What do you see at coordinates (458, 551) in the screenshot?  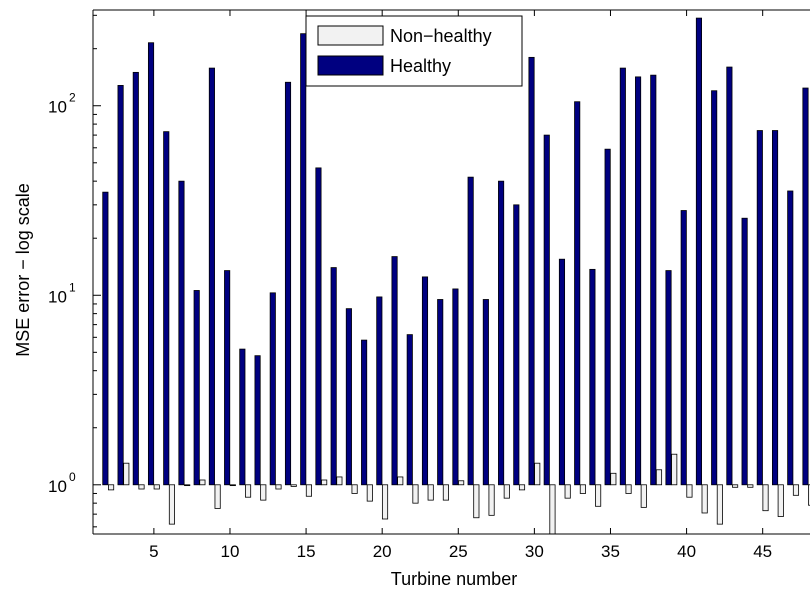 I see `x-tick-label: 25` at bounding box center [458, 551].